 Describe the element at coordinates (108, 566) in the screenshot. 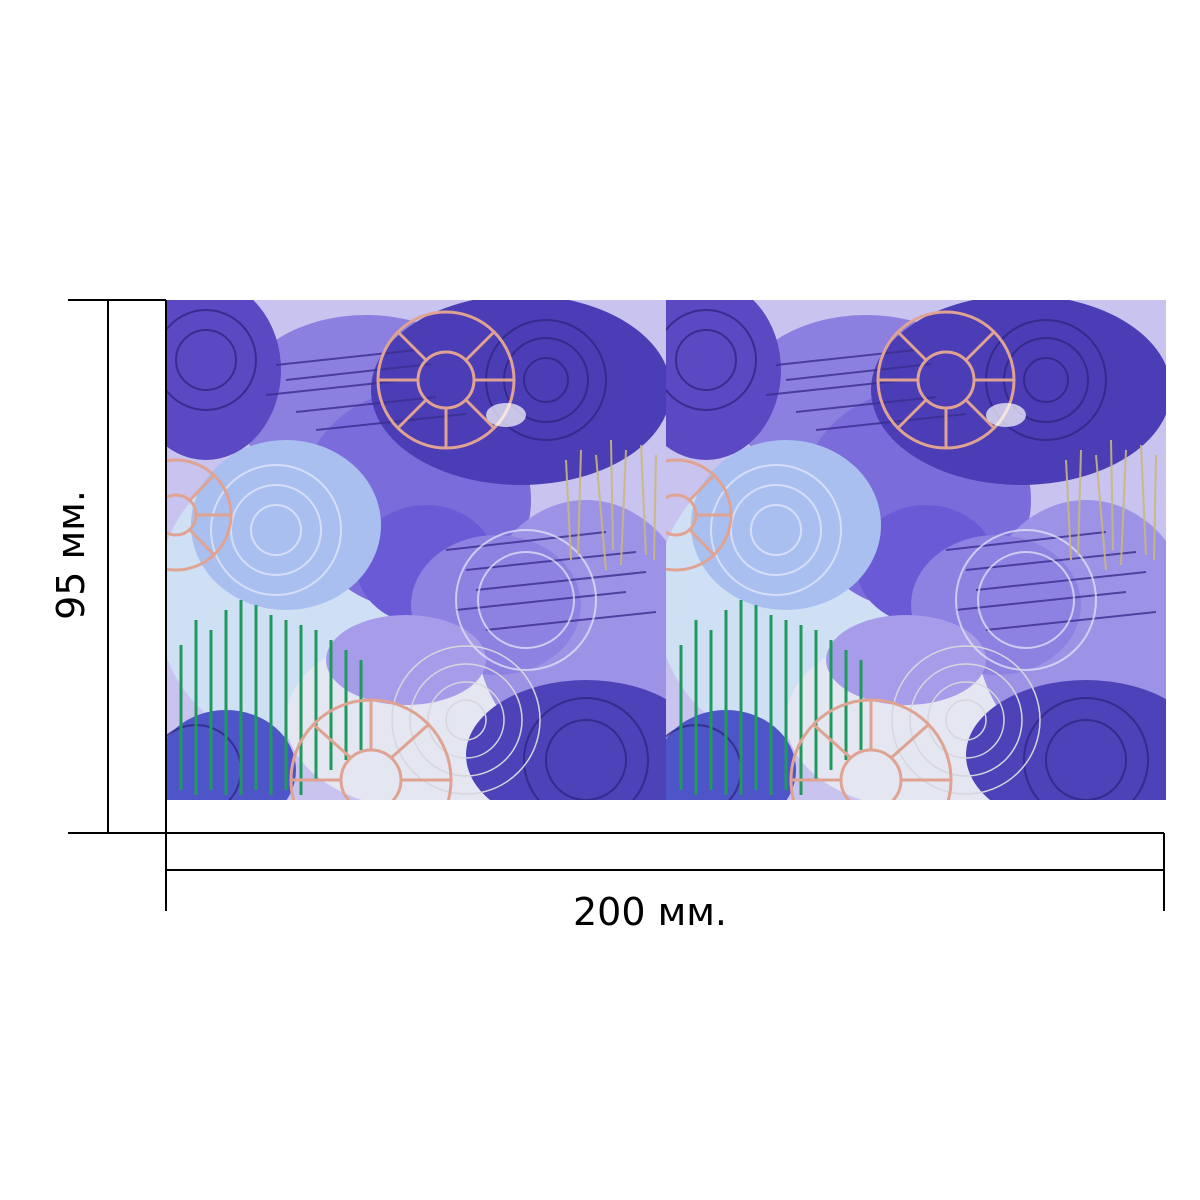

I see `height-dimension: 95 мм.` at that location.